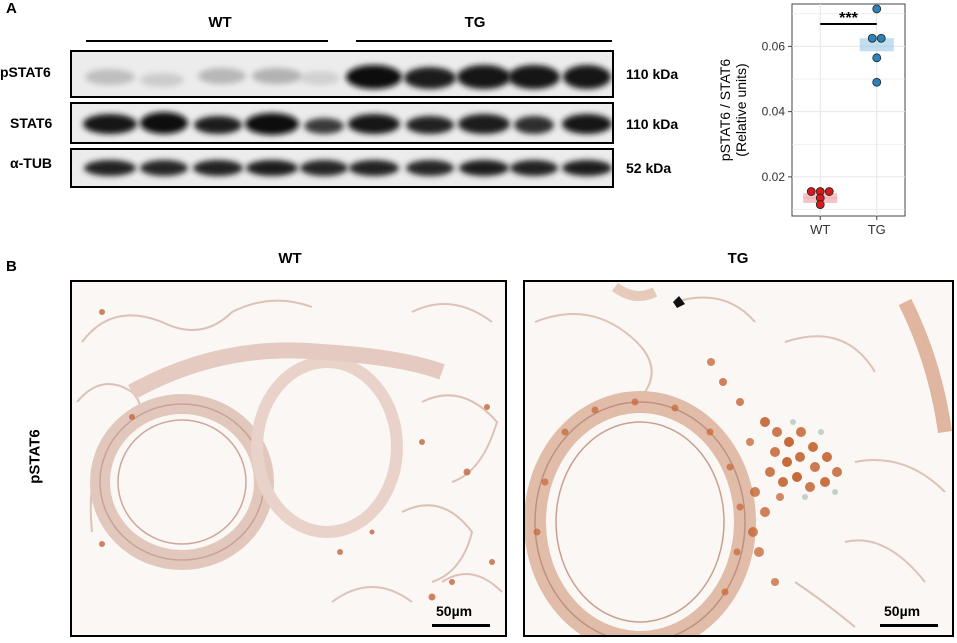 This screenshot has height=643, width=957. I want to click on group-label-tg: TG, so click(475, 22).